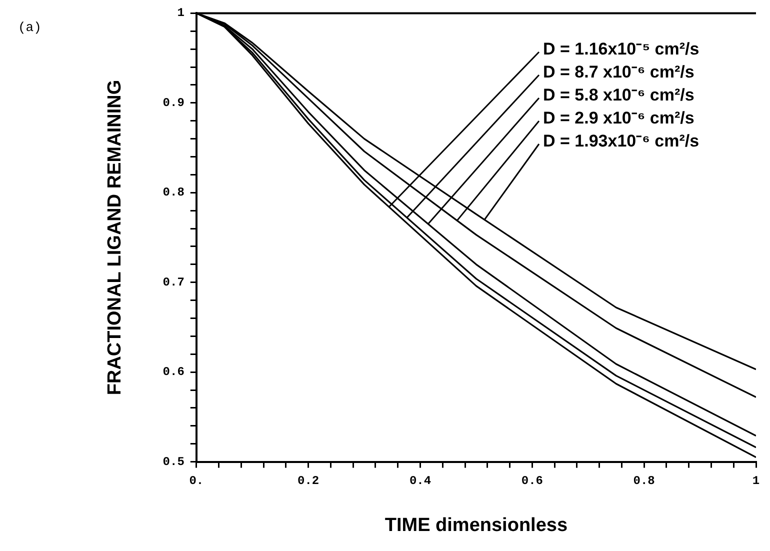  What do you see at coordinates (621, 141) in the screenshot?
I see `annotation: D = 1.93x10⁻⁶ cm²/s` at bounding box center [621, 141].